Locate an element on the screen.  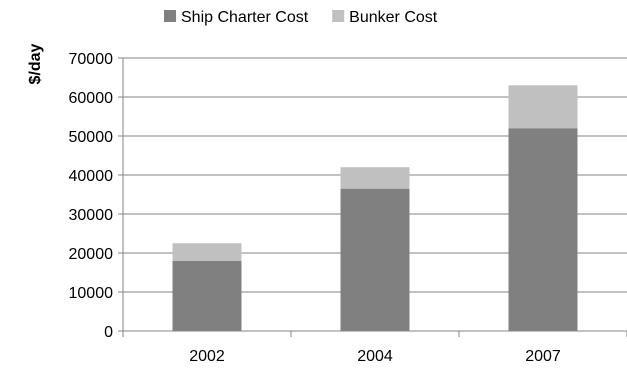
x-tick-label: 2007 is located at coordinates (543, 356).